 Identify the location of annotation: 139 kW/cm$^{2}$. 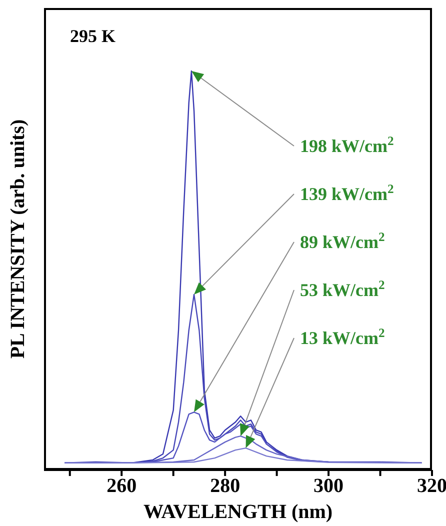
(347, 193).